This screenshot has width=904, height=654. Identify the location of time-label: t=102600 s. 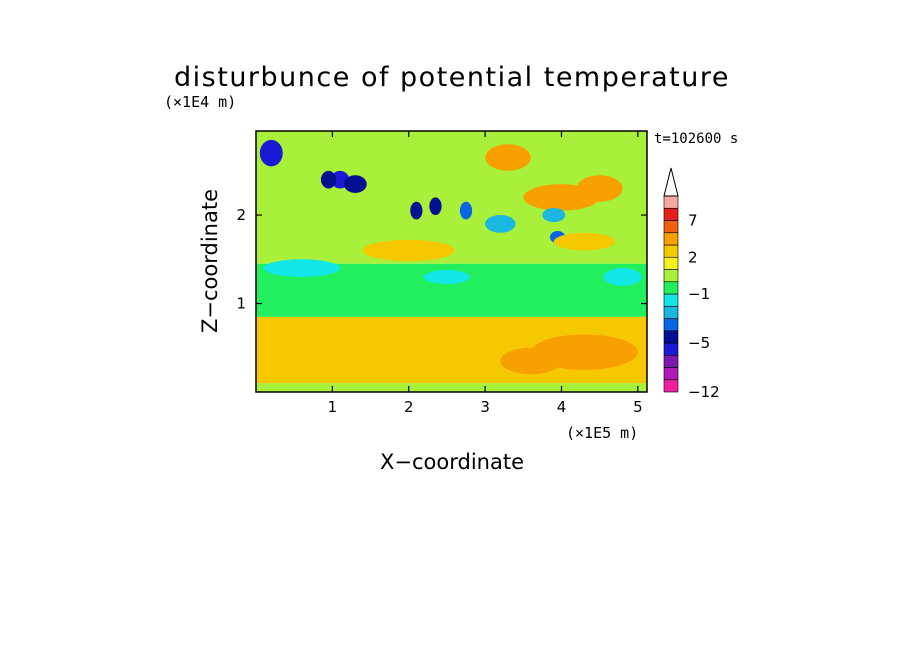
(696, 139).